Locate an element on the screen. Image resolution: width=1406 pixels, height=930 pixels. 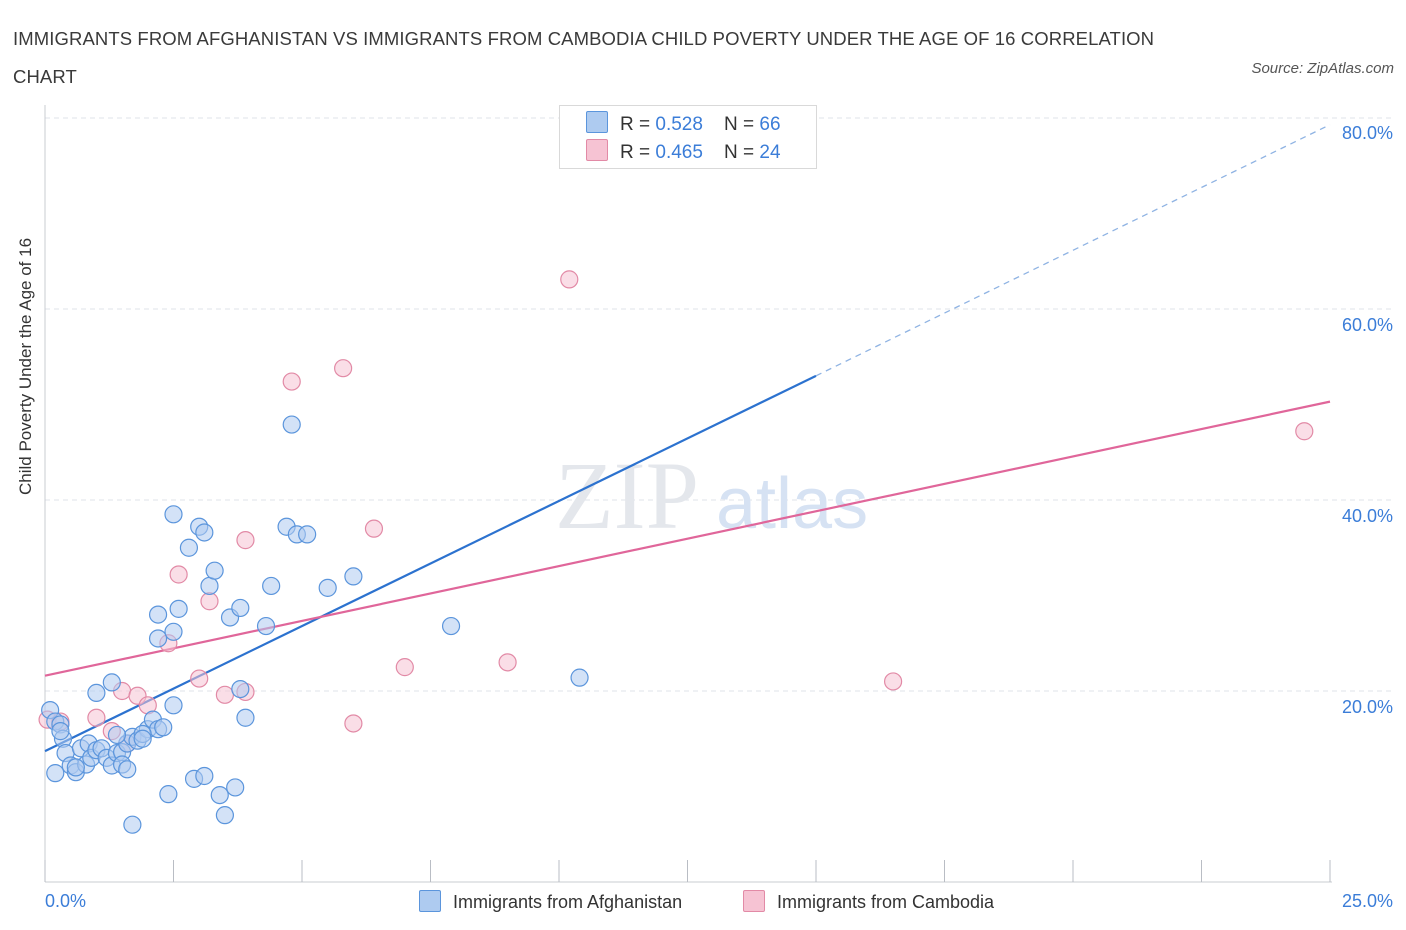
n-value-cambodia: 24 is located at coordinates (770, 152).